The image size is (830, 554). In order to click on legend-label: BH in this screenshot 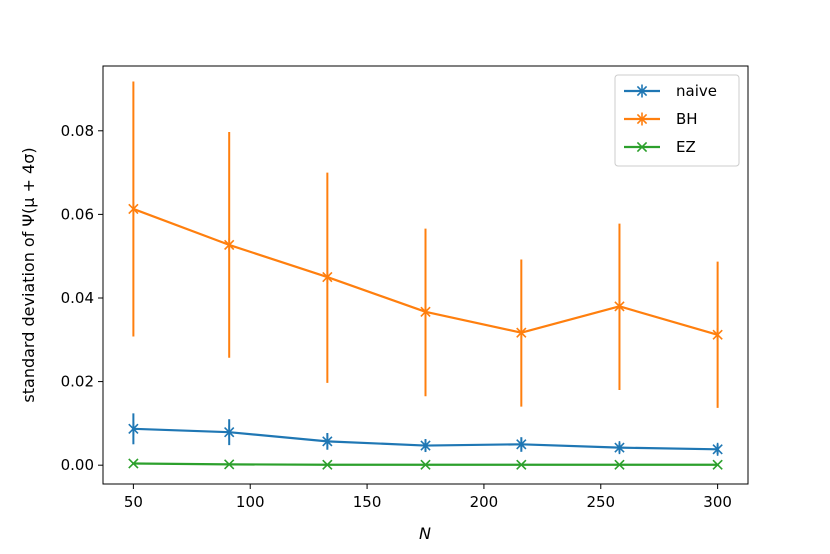, I will do `click(687, 119)`.